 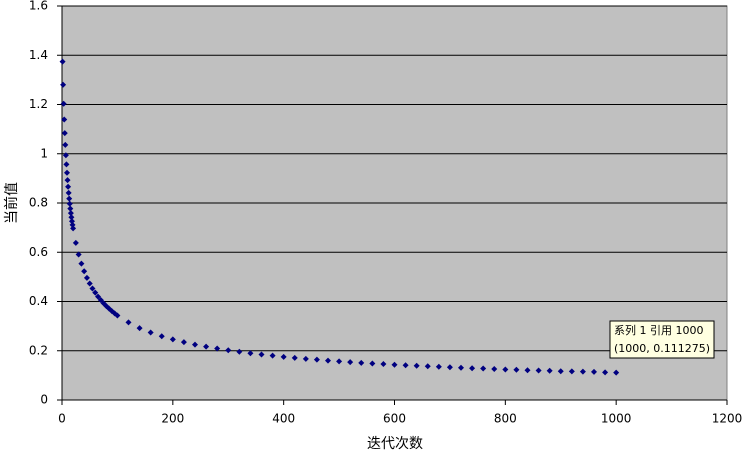 What do you see at coordinates (394, 419) in the screenshot?
I see `x-tick-label: 600` at bounding box center [394, 419].